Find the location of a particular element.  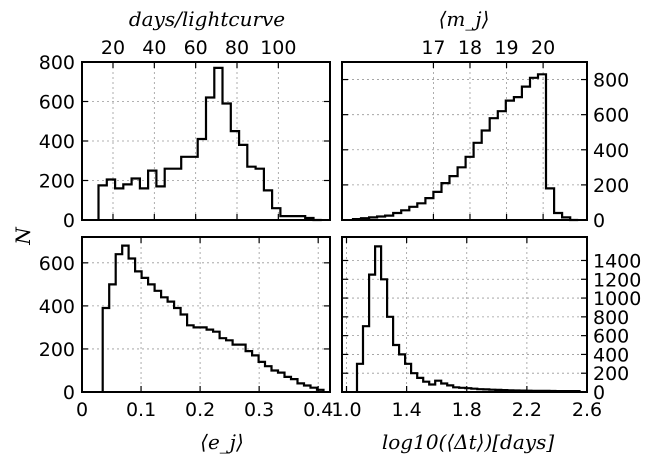

bottom-right-axes-frame is located at coordinates (464, 314).